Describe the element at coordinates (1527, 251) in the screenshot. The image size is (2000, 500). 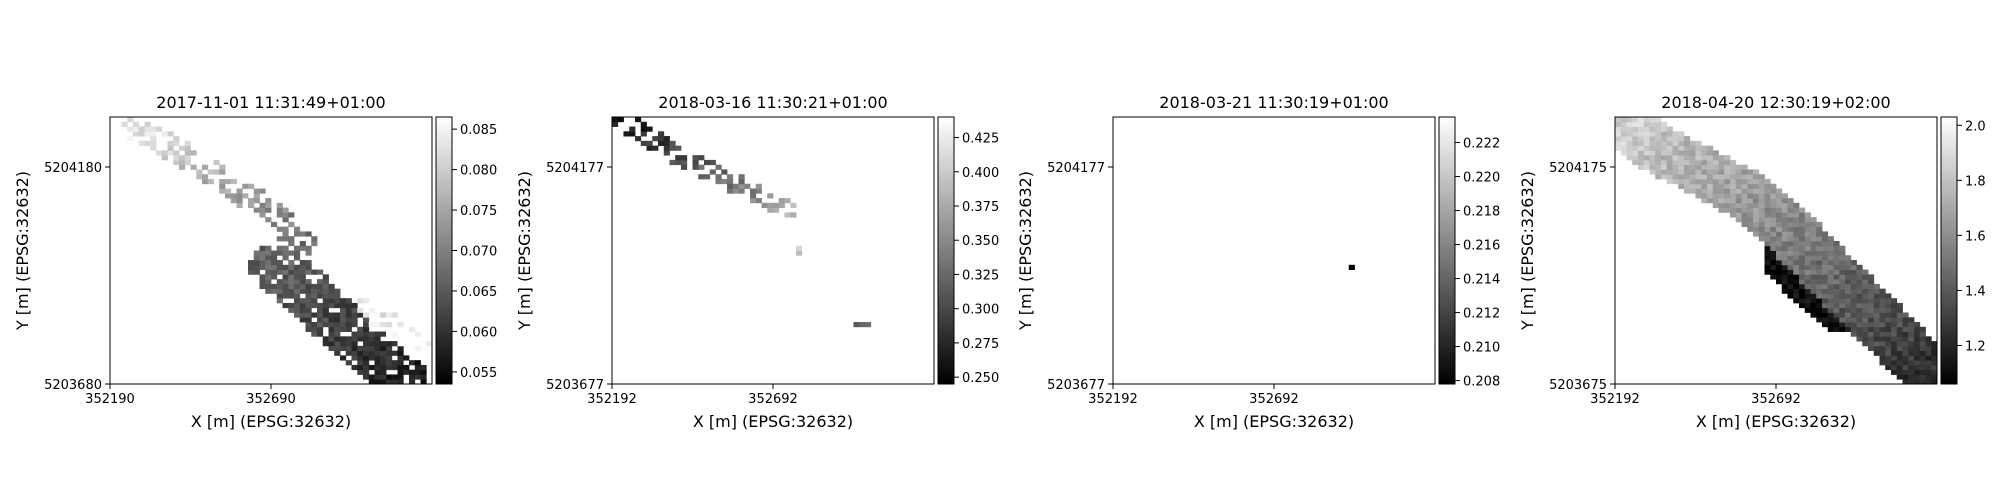
I see `y-axis-label: Y [m] (EPSG:32632)` at that location.